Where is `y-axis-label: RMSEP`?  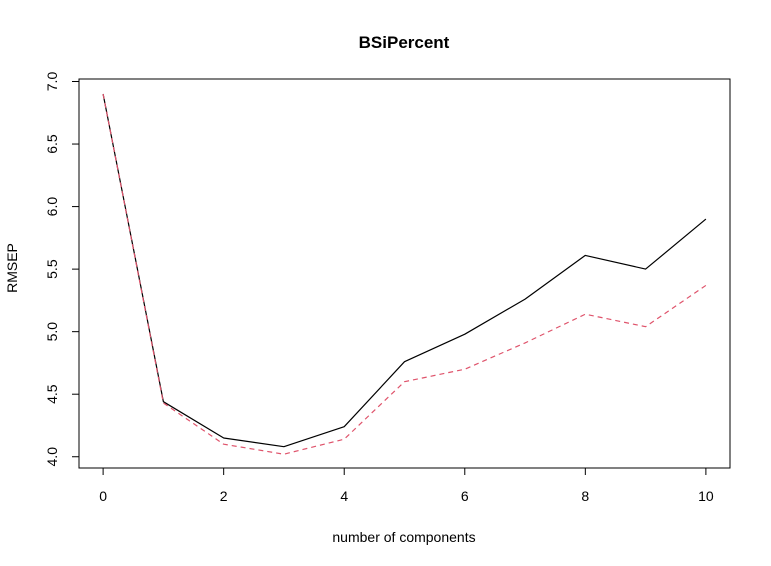
y-axis-label: RMSEP is located at coordinates (12, 268).